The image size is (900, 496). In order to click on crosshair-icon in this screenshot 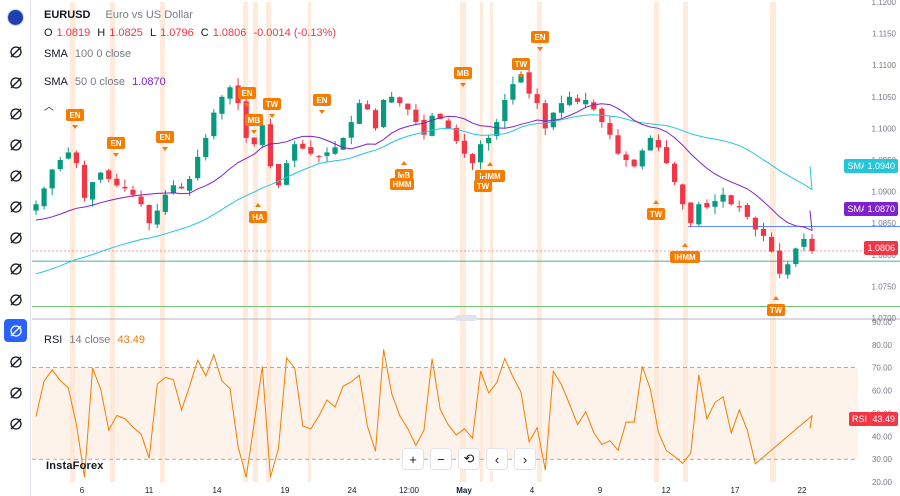, I will do `click(15, 51)`.